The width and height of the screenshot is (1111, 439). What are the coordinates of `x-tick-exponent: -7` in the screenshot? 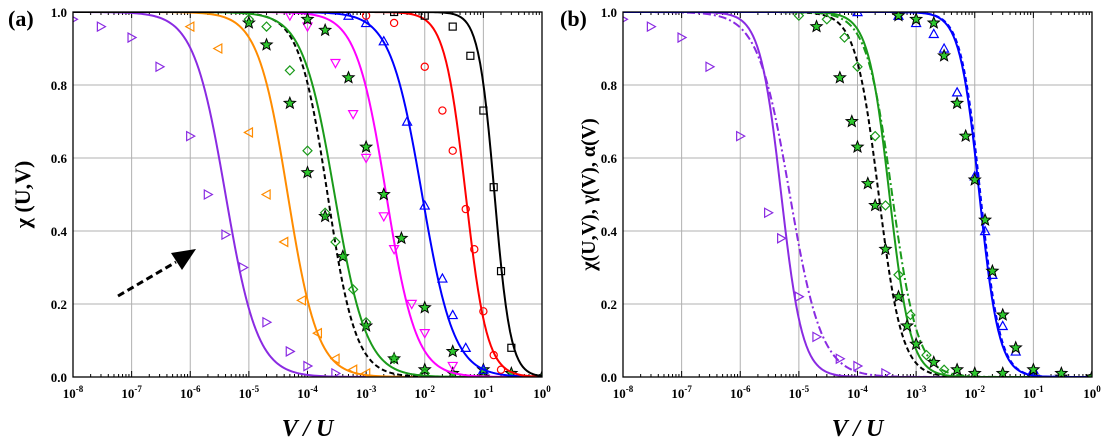 It's located at (688, 389).